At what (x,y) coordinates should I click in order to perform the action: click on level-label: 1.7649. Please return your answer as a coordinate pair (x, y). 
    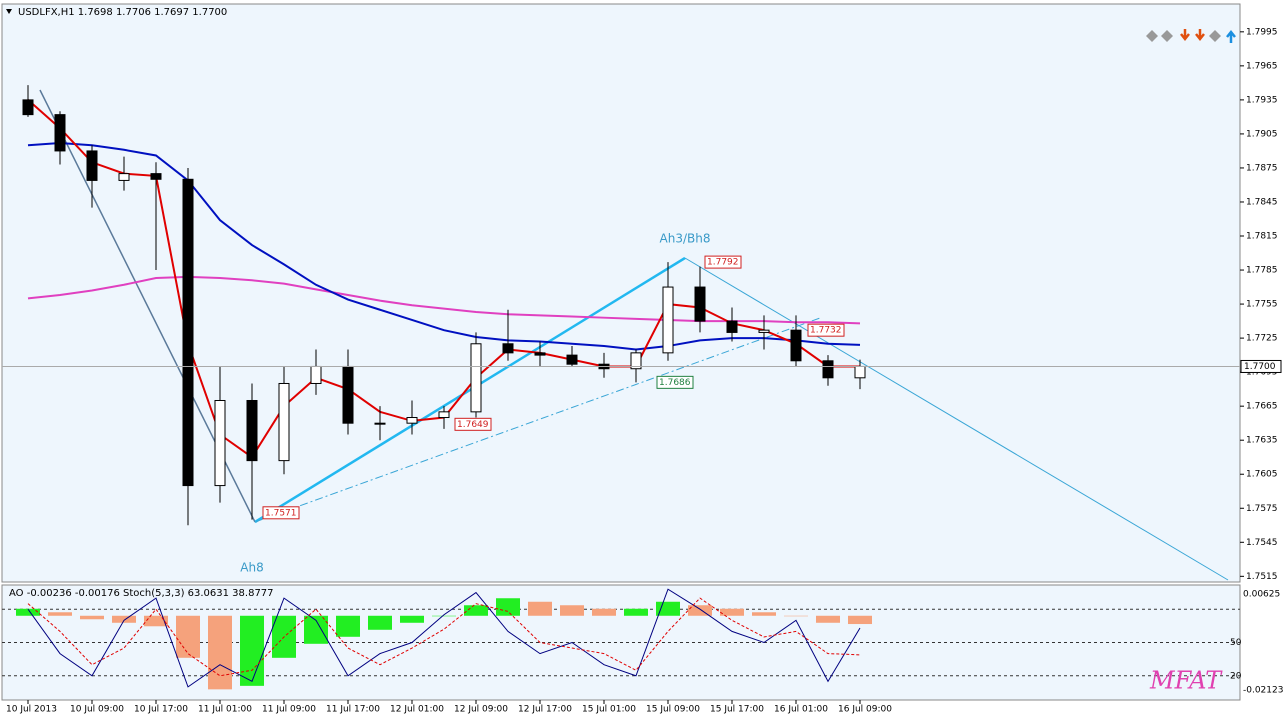
    Looking at the image, I should click on (473, 425).